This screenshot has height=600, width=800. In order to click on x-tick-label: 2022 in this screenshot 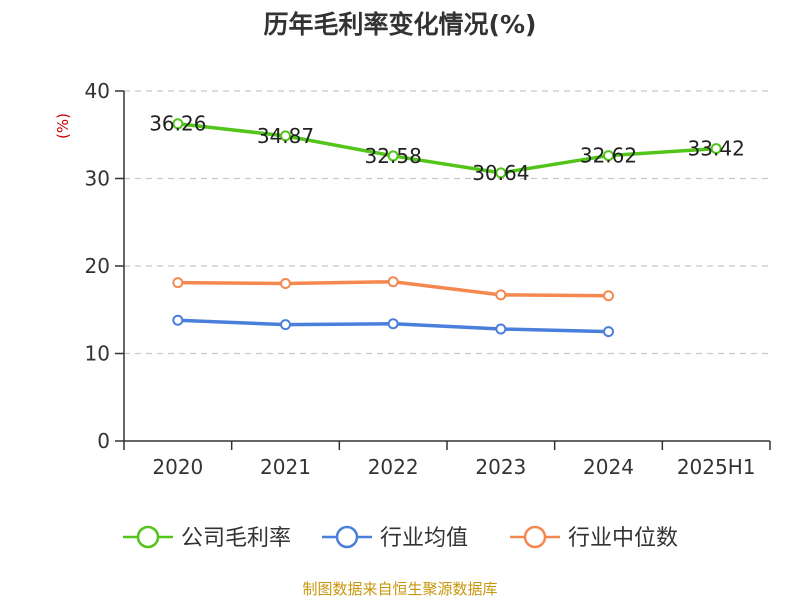, I will do `click(393, 467)`.